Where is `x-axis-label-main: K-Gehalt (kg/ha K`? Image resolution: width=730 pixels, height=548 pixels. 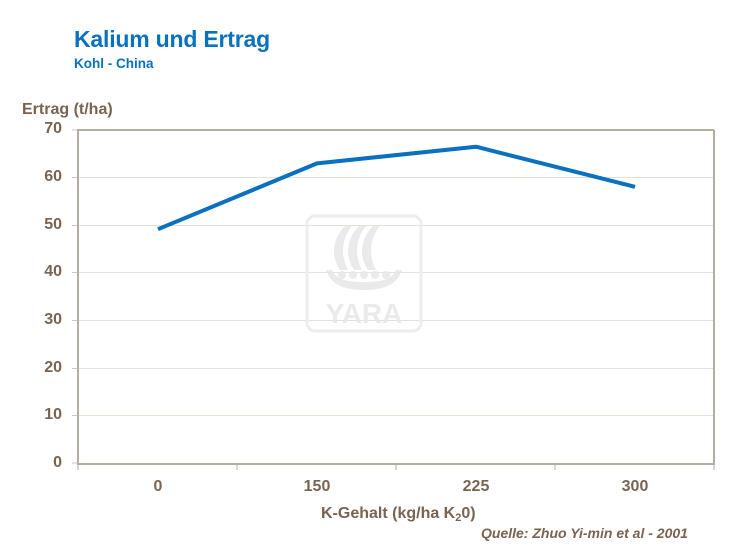
x-axis-label-main: K-Gehalt (kg/ha K is located at coordinates (388, 513).